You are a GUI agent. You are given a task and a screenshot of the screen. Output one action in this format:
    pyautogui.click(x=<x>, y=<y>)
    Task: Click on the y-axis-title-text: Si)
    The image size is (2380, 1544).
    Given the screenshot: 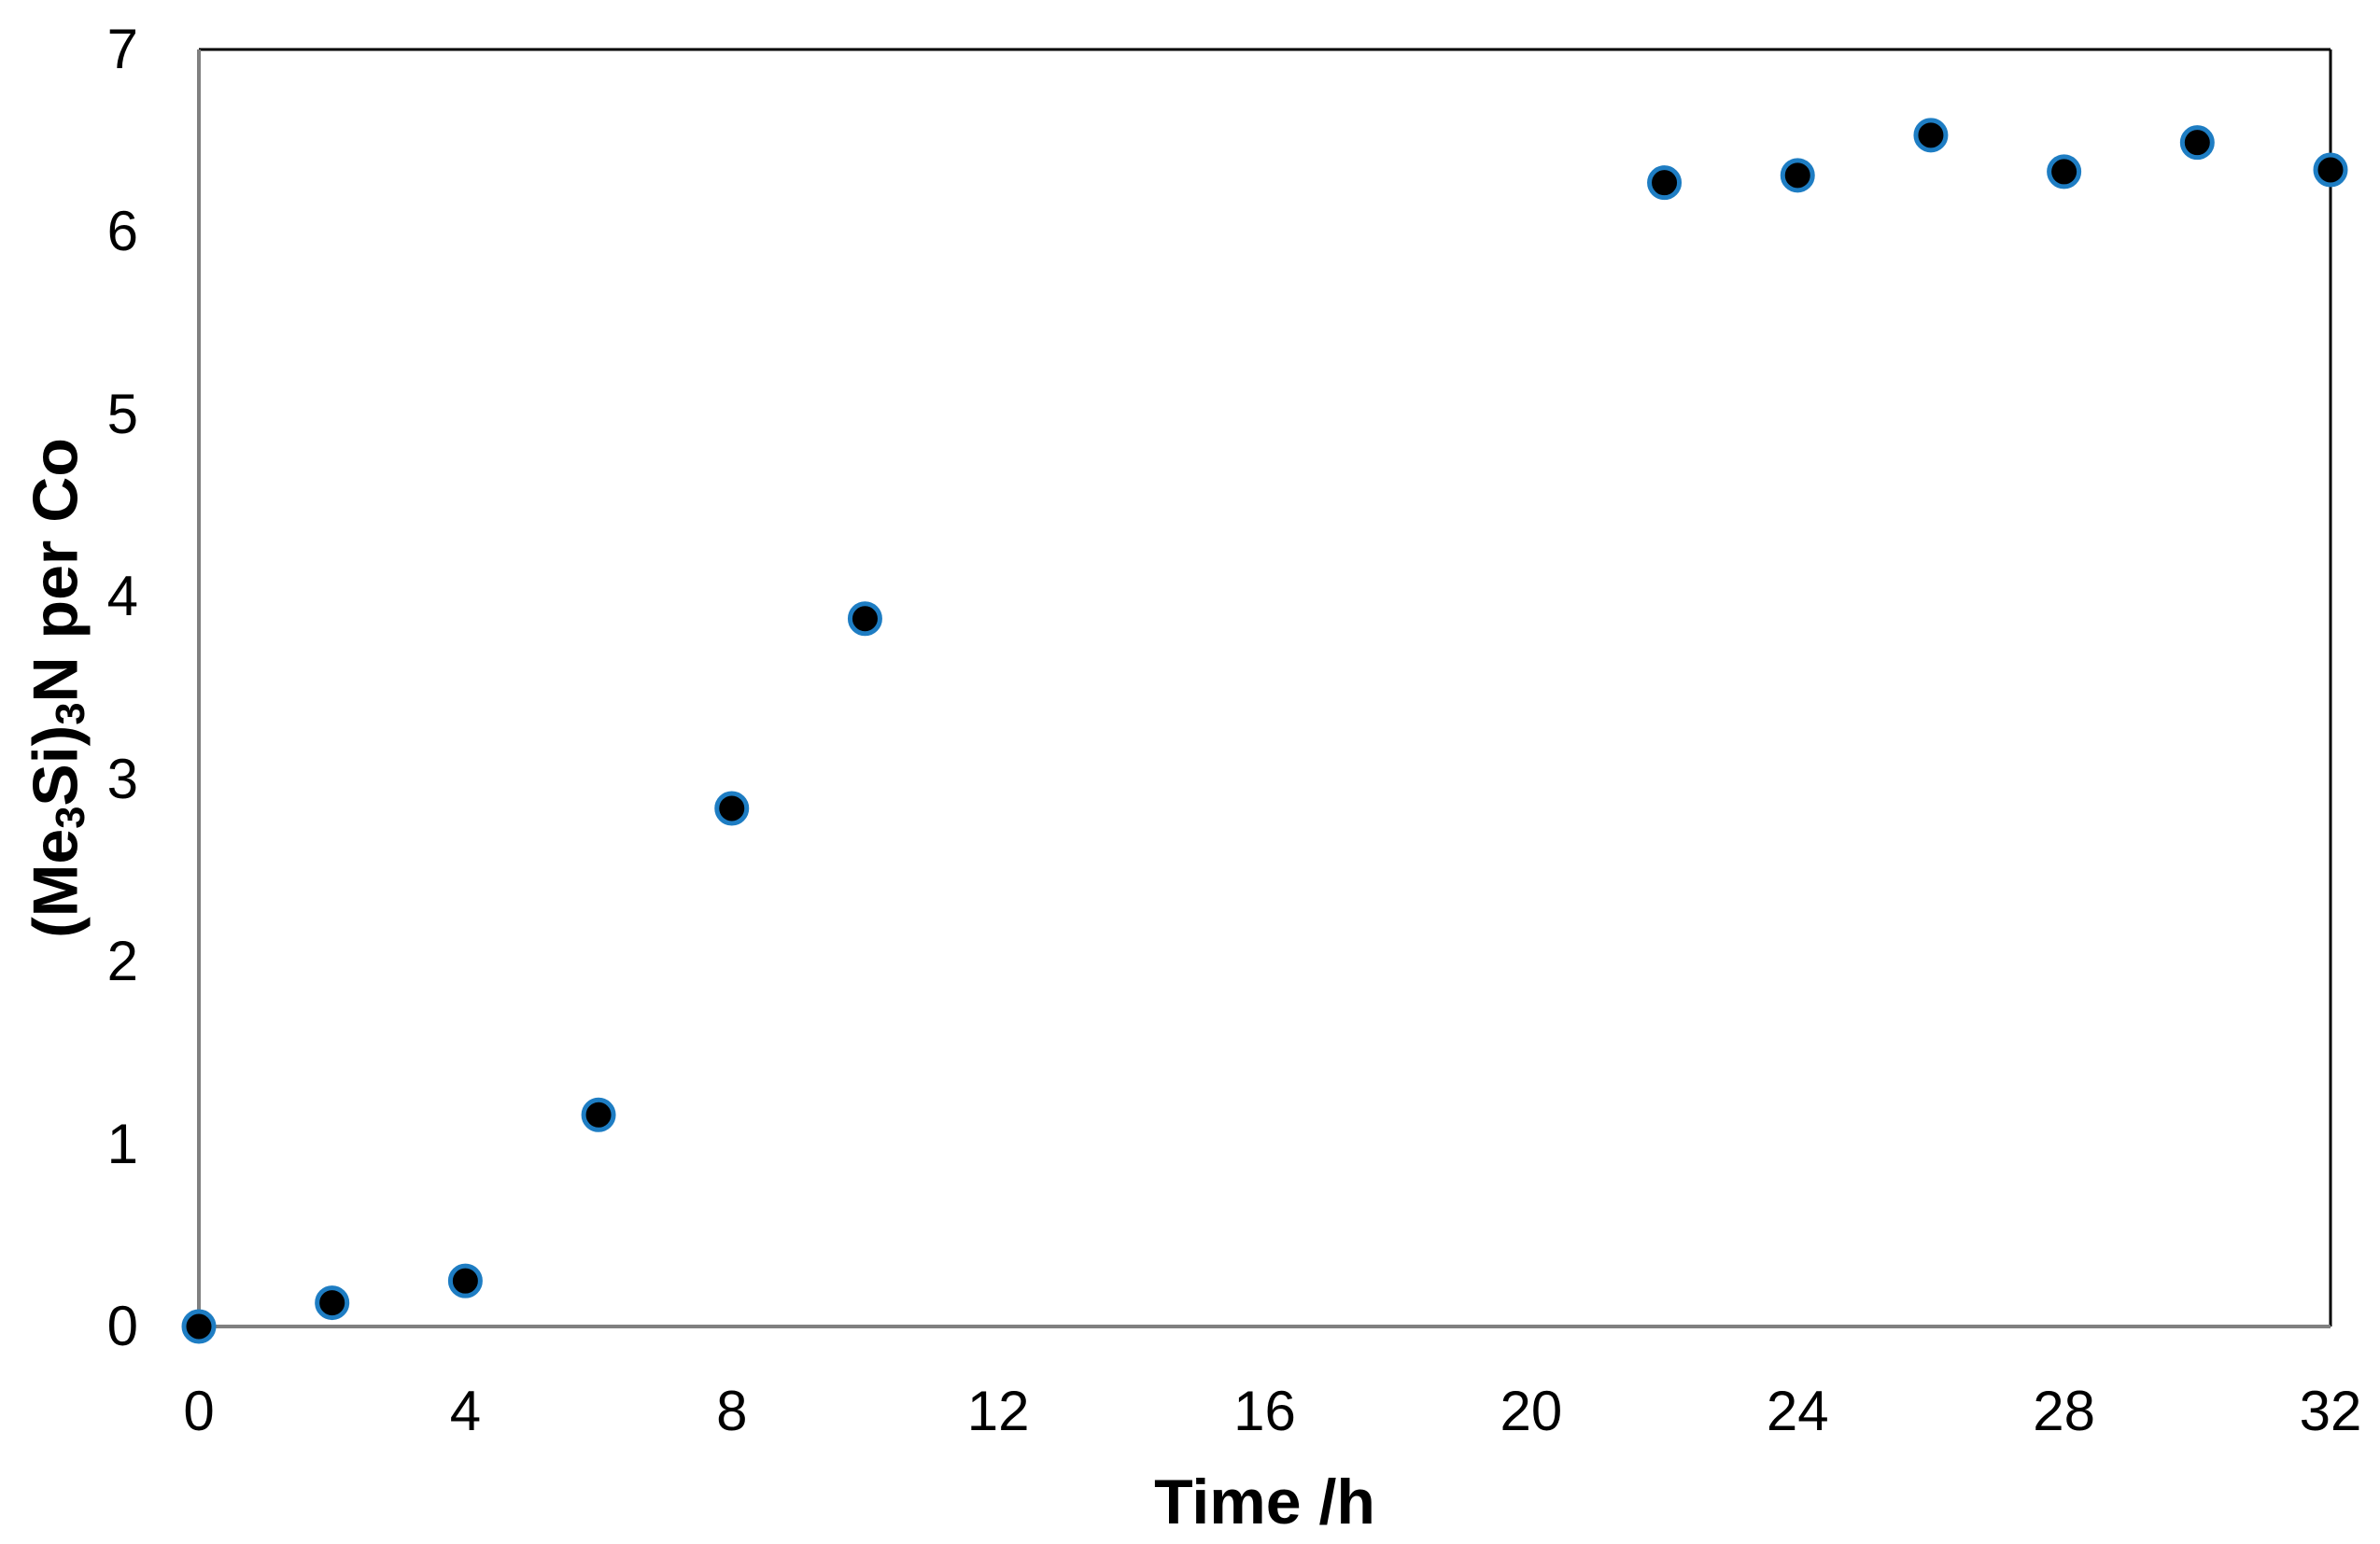 What is the action you would take?
    pyautogui.click(x=56, y=766)
    